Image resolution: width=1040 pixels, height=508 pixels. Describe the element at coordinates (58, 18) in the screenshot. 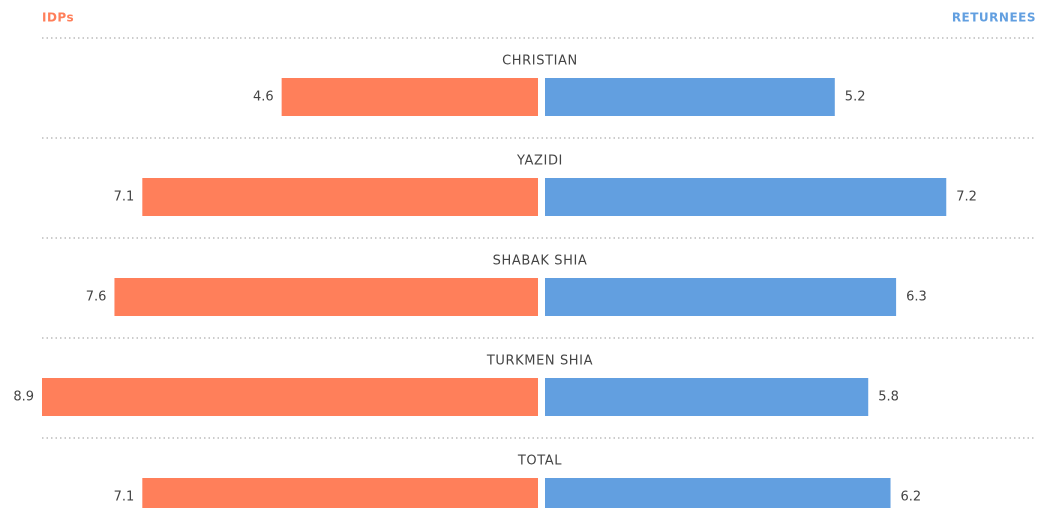

I see `legend-left: IDPs` at that location.